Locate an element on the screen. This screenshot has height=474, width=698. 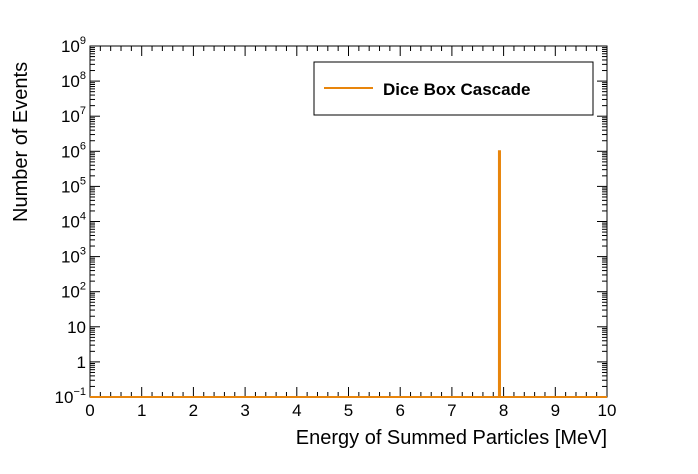
x-tick-label: 4 is located at coordinates (296, 410).